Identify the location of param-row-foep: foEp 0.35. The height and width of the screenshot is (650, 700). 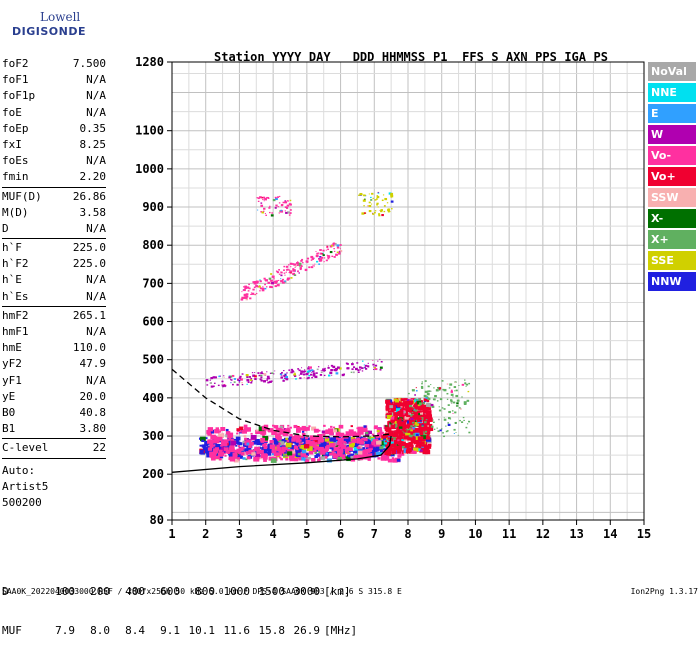
(54, 129).